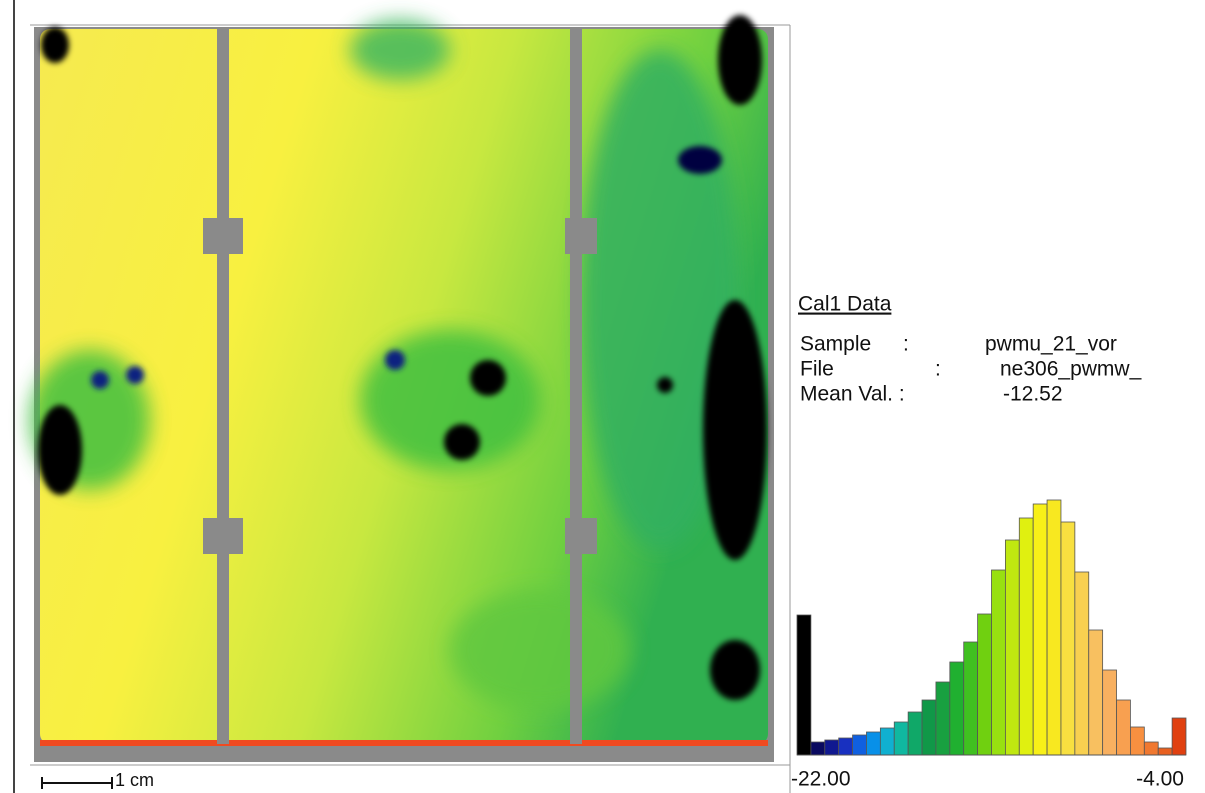 Image resolution: width=1205 pixels, height=793 pixels. What do you see at coordinates (835, 344) in the screenshot?
I see `info-label: Sample` at bounding box center [835, 344].